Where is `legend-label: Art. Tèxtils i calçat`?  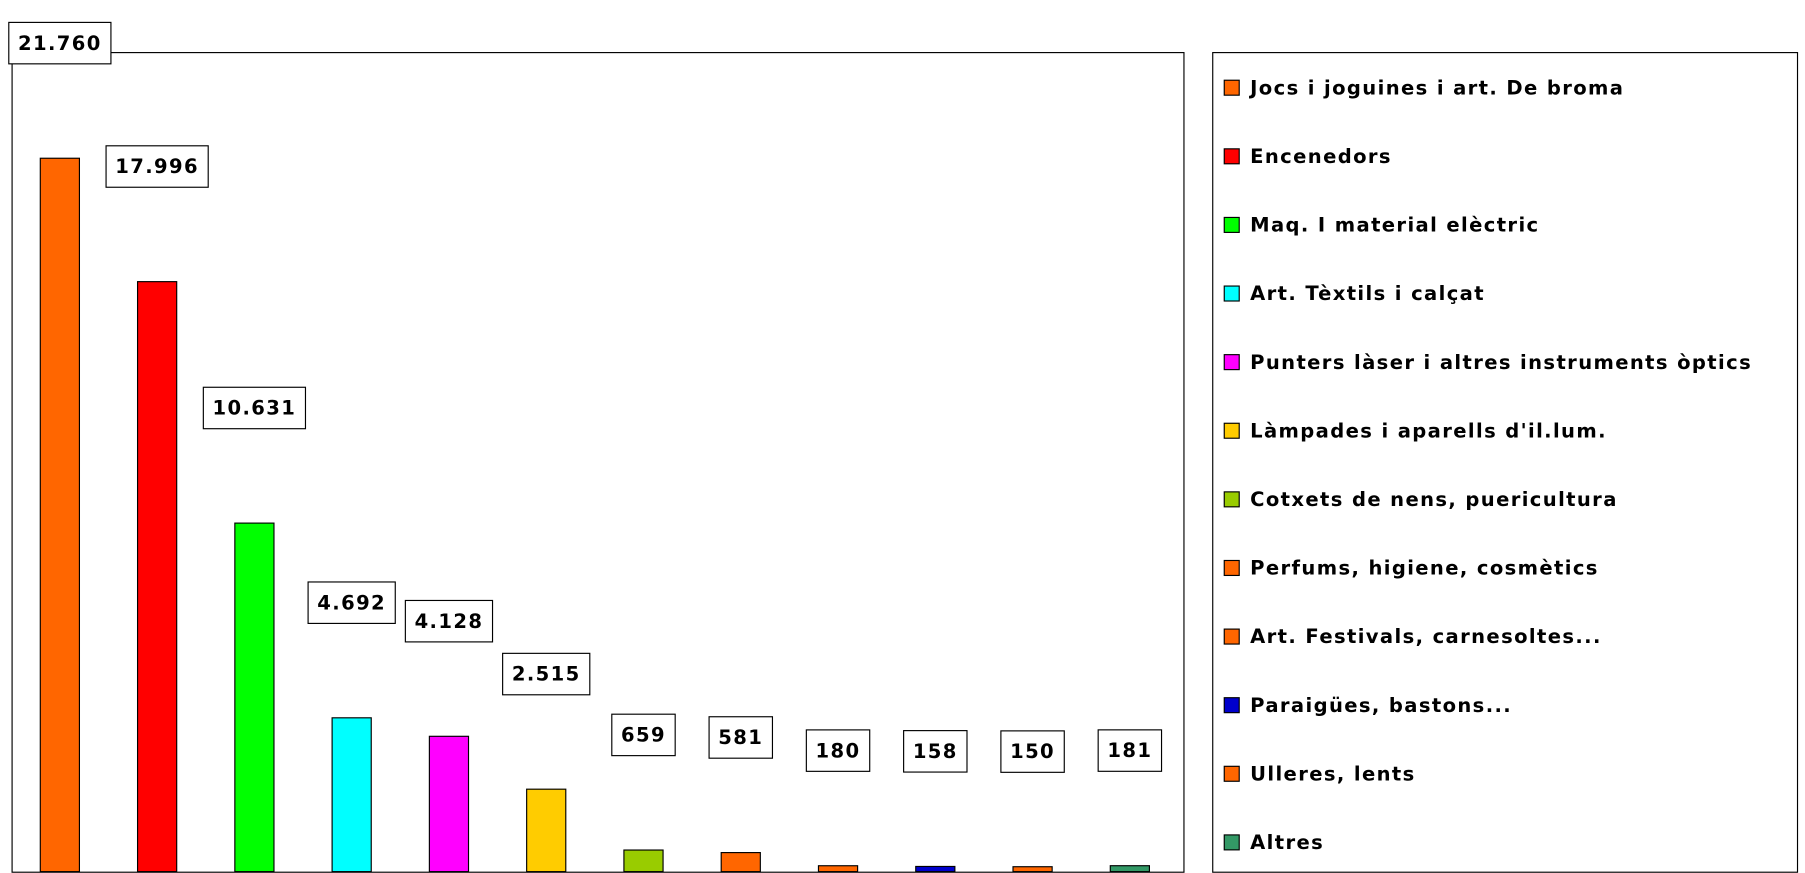 legend-label: Art. Tèxtils i calçat is located at coordinates (1367, 293).